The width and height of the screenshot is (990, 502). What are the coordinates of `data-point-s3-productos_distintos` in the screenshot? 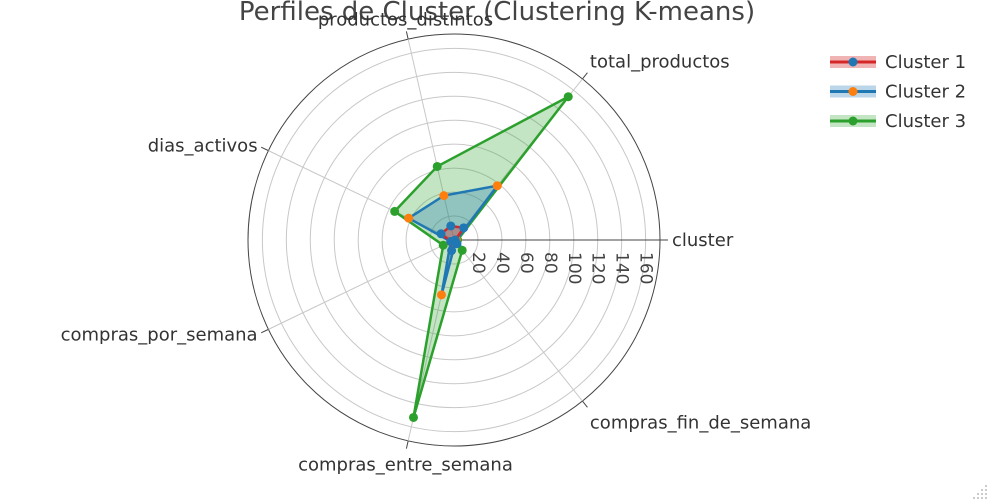 It's located at (437, 166).